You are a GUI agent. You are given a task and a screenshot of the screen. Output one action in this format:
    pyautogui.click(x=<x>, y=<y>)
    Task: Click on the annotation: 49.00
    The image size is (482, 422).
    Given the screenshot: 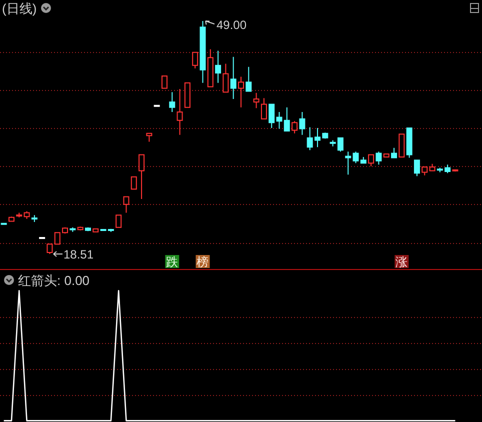 What is the action you would take?
    pyautogui.click(x=231, y=25)
    